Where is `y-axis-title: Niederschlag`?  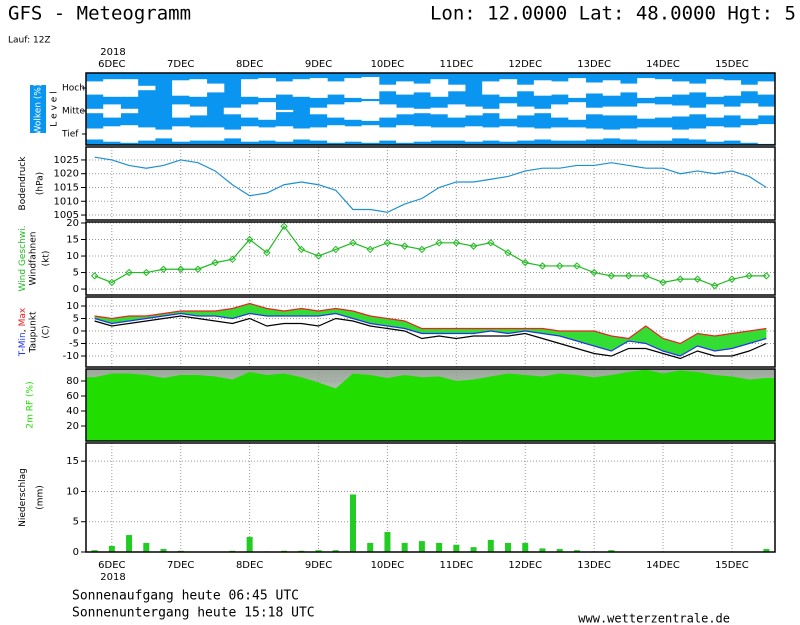 y-axis-title: Niederschlag is located at coordinates (23, 497).